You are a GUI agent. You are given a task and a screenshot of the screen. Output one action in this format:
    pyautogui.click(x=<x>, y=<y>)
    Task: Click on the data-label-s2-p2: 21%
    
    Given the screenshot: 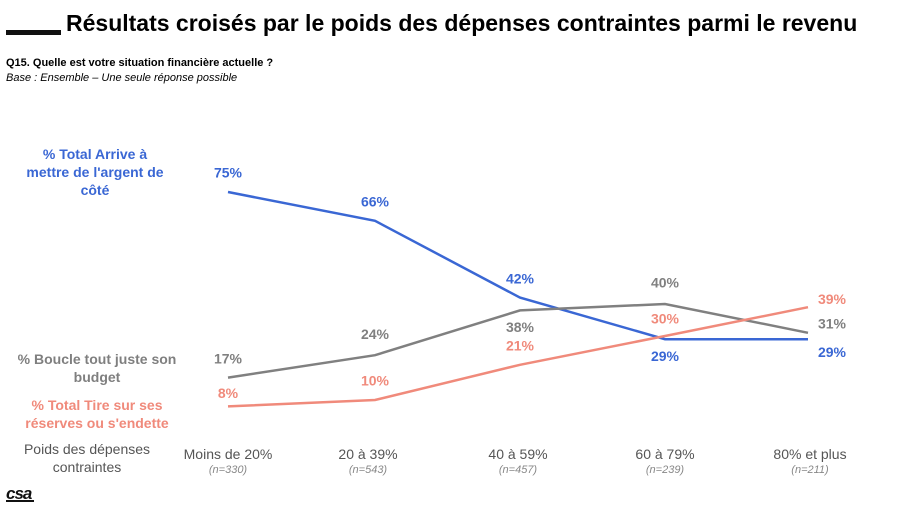 What is the action you would take?
    pyautogui.click(x=520, y=346)
    